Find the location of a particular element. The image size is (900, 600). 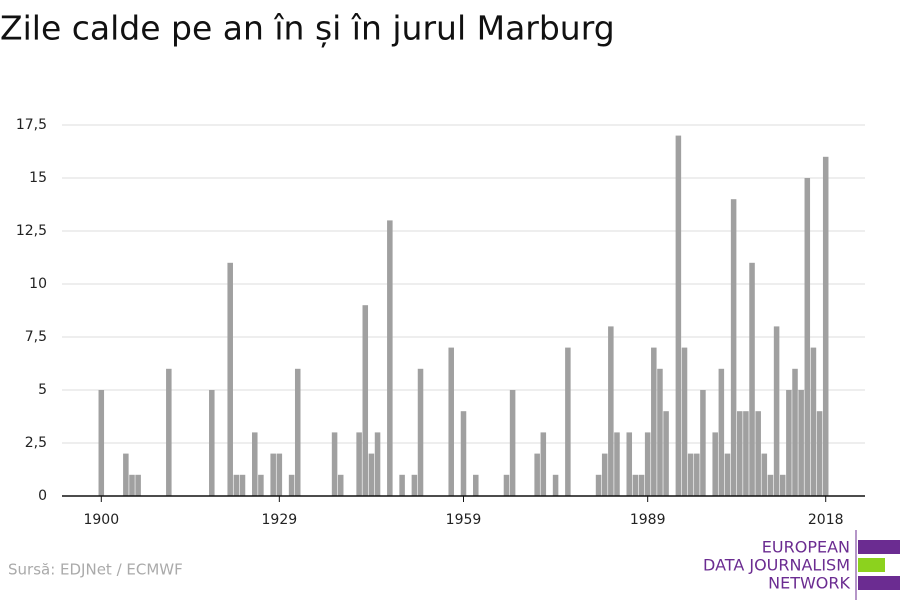

y-tick-label: 5 is located at coordinates (42, 390).